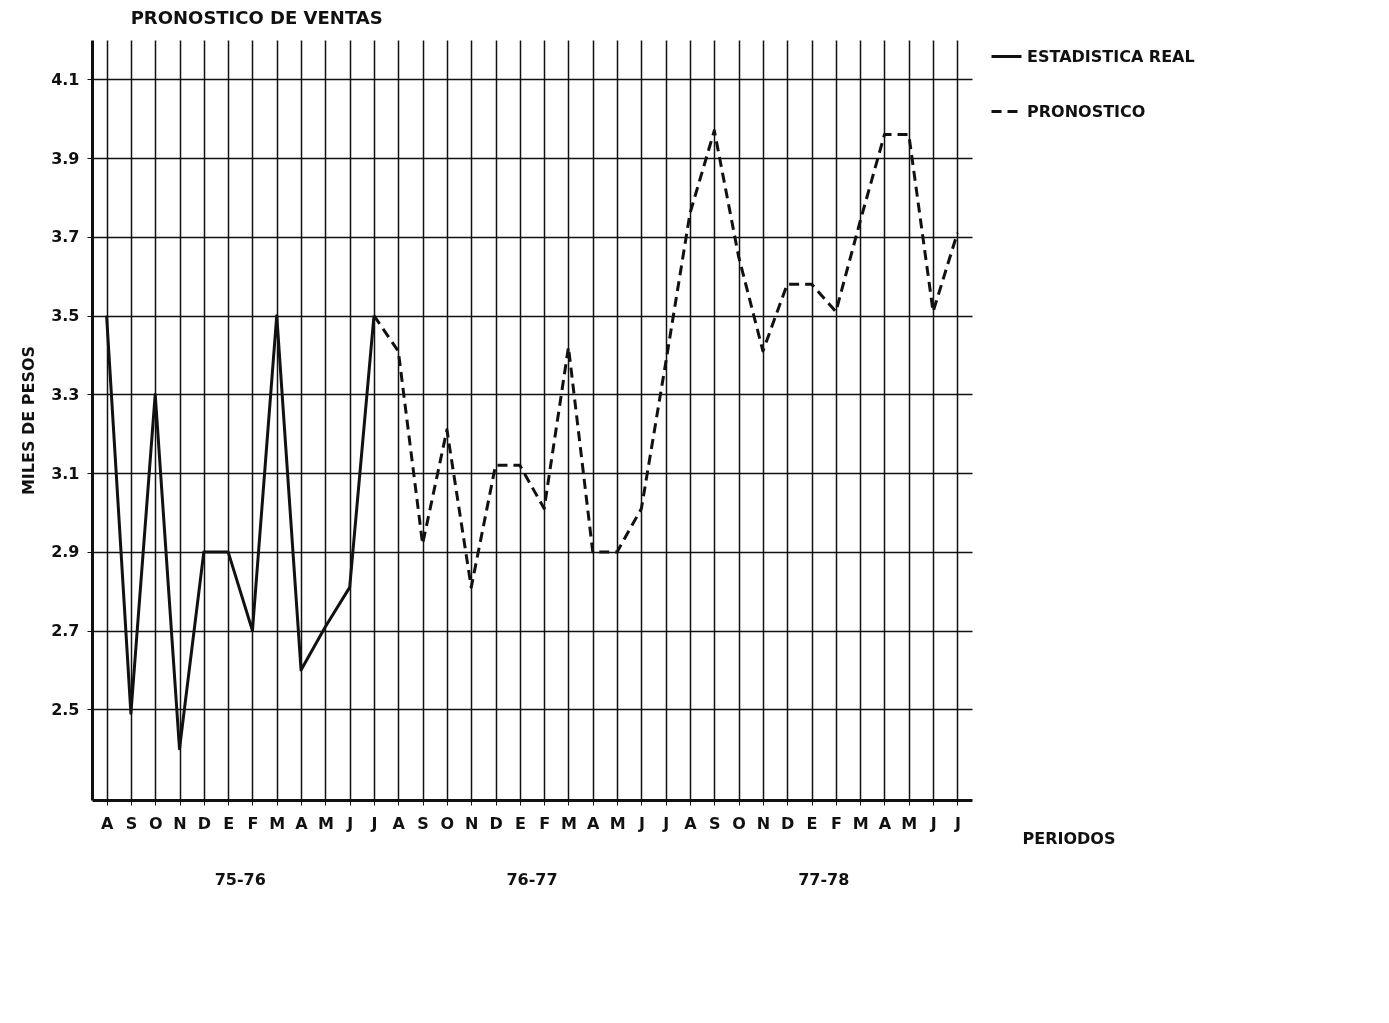 Image resolution: width=1389 pixels, height=1023 pixels. I want to click on y-tick-label: 3.5, so click(65, 316).